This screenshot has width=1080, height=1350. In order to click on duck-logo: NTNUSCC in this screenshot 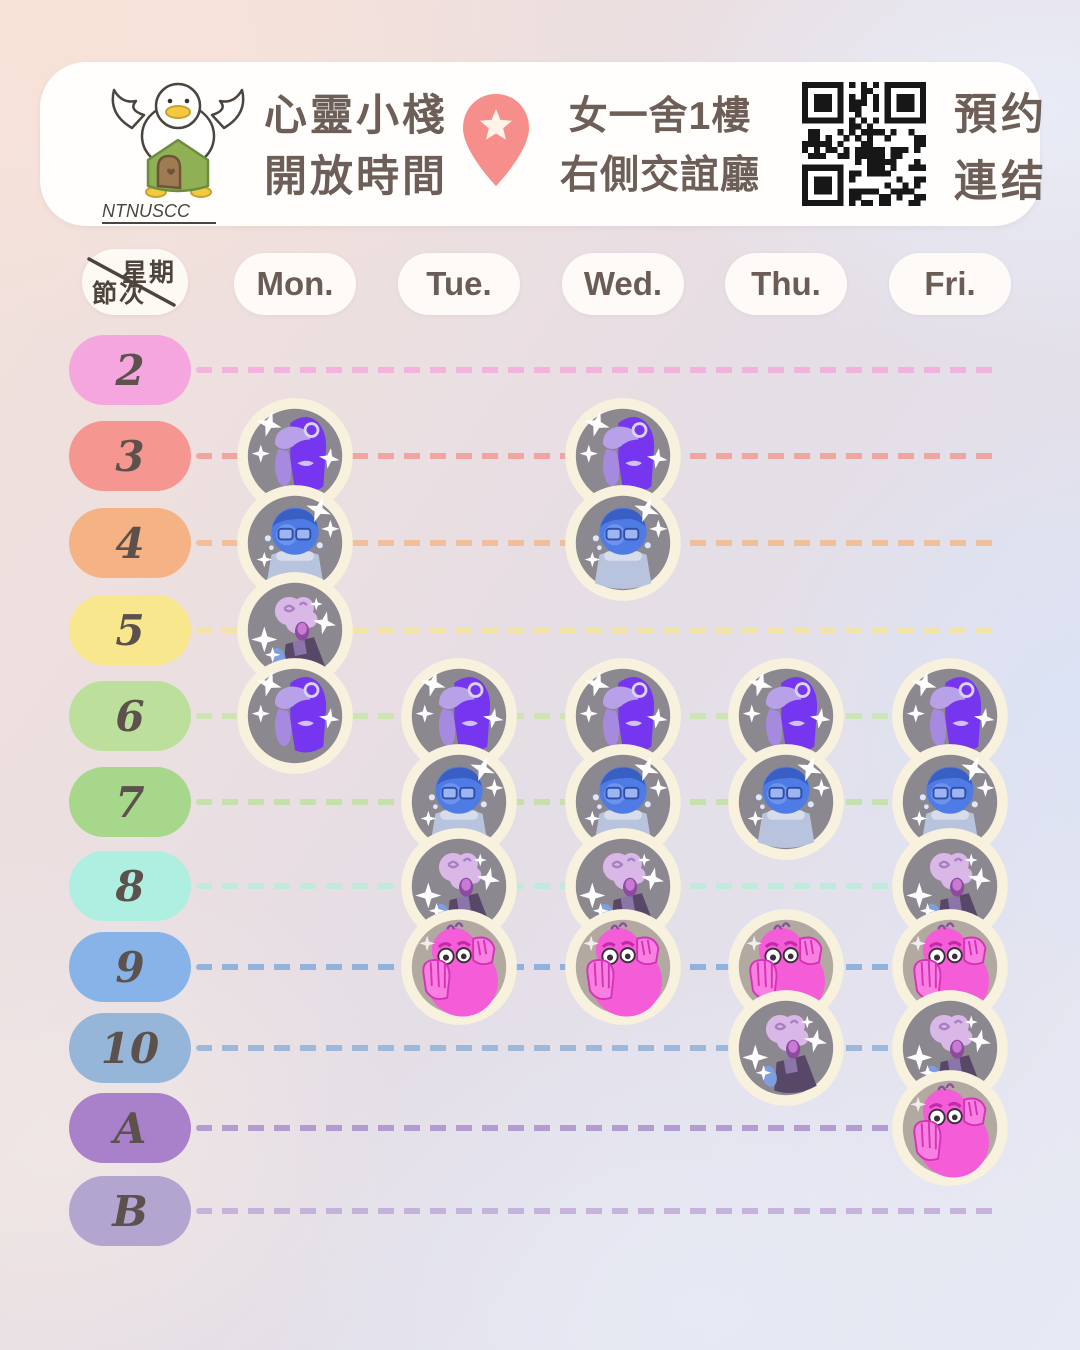, I will do `click(178, 147)`.